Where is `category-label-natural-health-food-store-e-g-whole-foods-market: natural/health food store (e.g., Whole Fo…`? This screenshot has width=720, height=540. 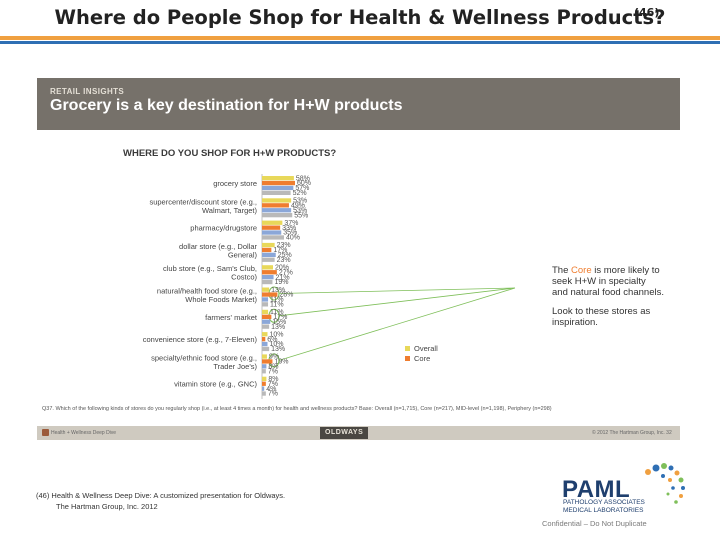 category-label-natural-health-food-store-e-g-whole-foods-market: natural/health food store (e.g., Whole Fo… is located at coordinates (207, 296).